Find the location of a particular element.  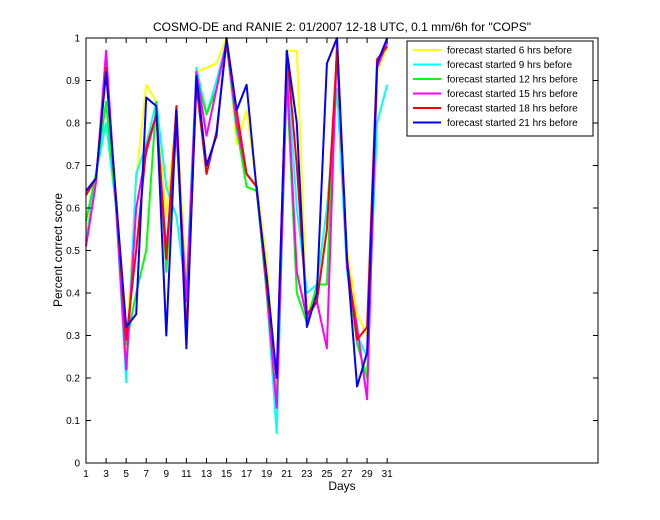

legend-entry: forecast started 21 hrs before is located at coordinates (512, 123).